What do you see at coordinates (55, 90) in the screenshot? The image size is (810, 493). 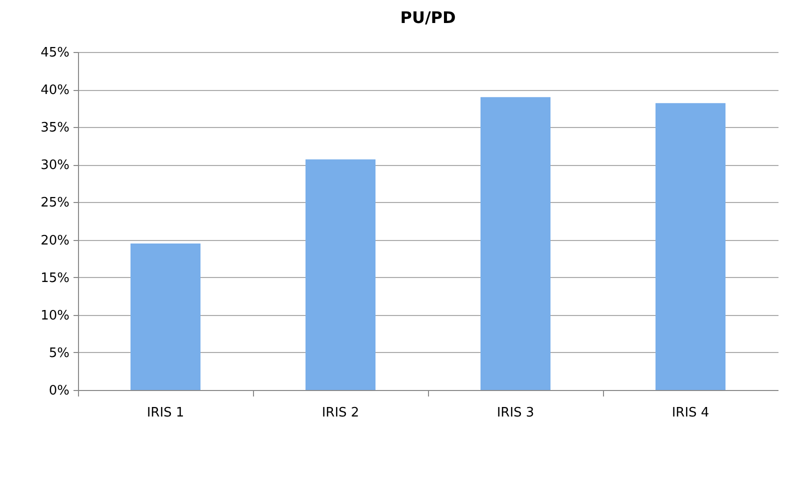 I see `y-tick-label: 40%` at bounding box center [55, 90].